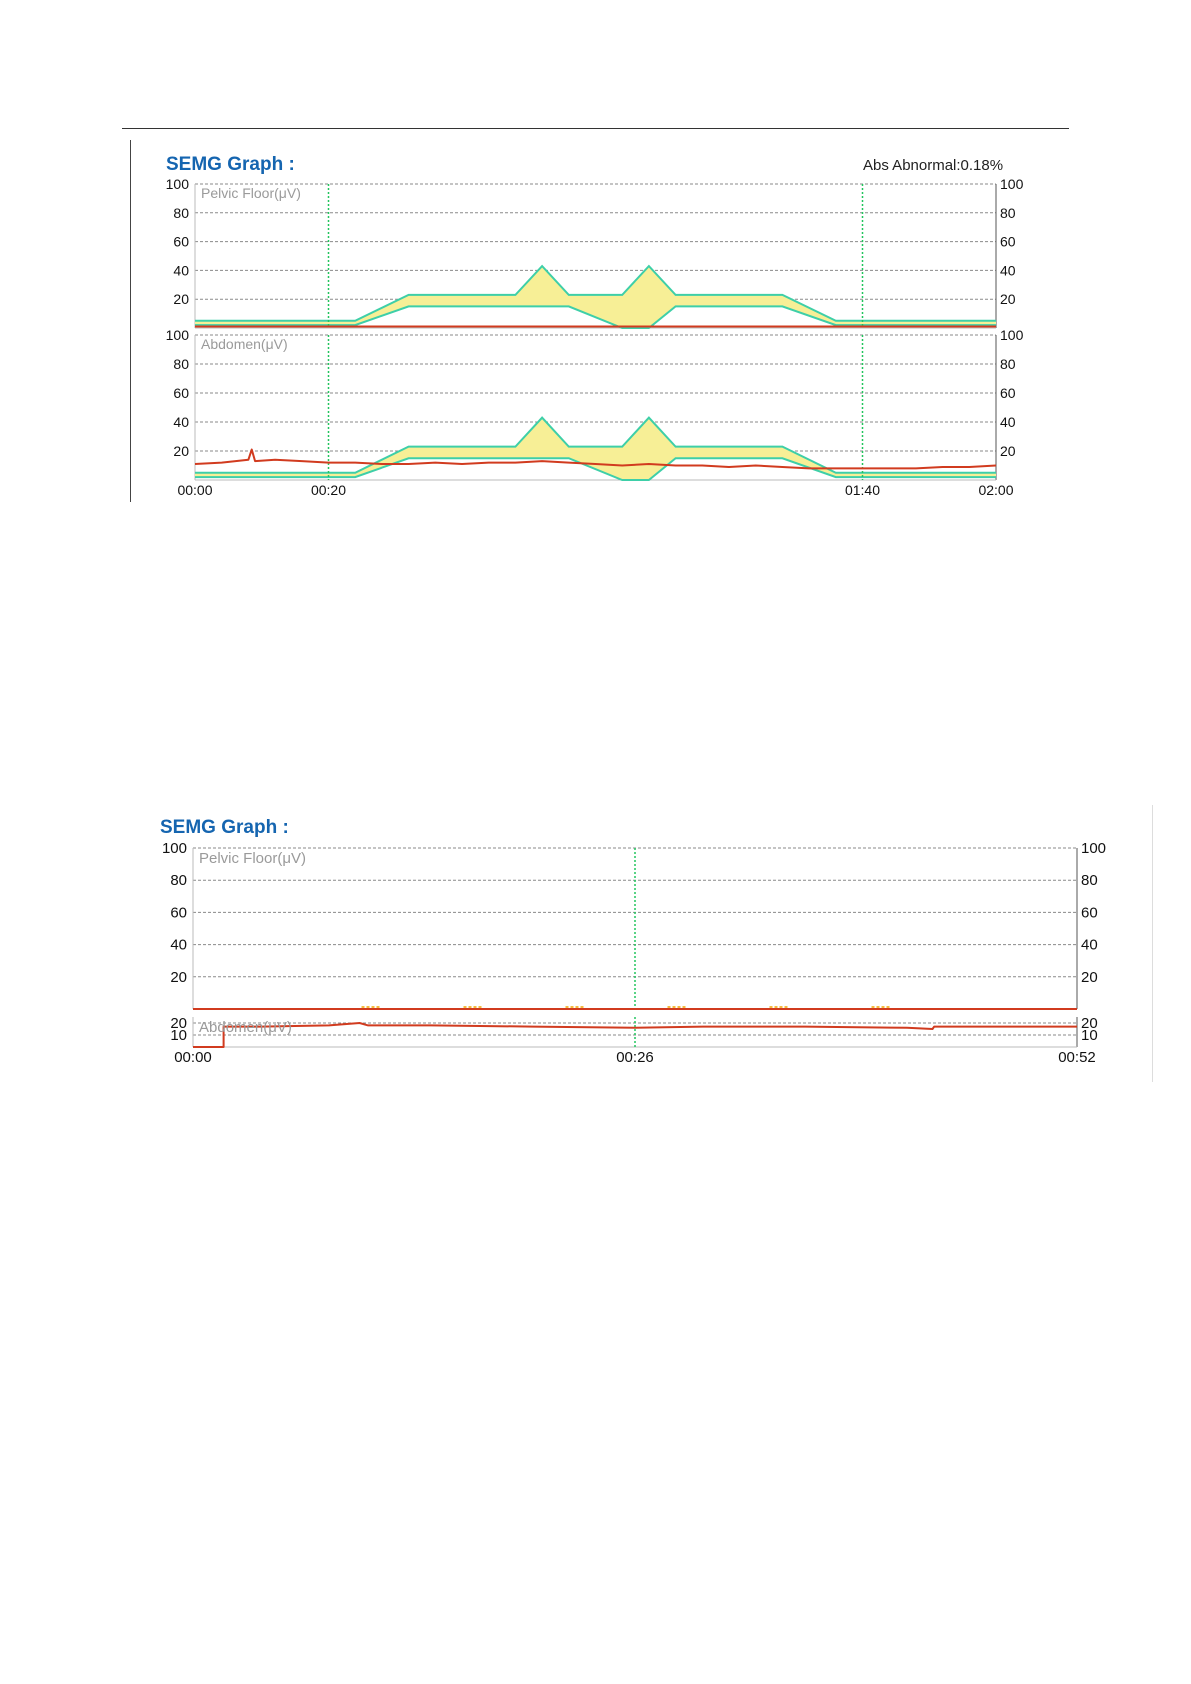  What do you see at coordinates (230, 164) in the screenshot?
I see `chart-1-title: SEMG Graph :` at bounding box center [230, 164].